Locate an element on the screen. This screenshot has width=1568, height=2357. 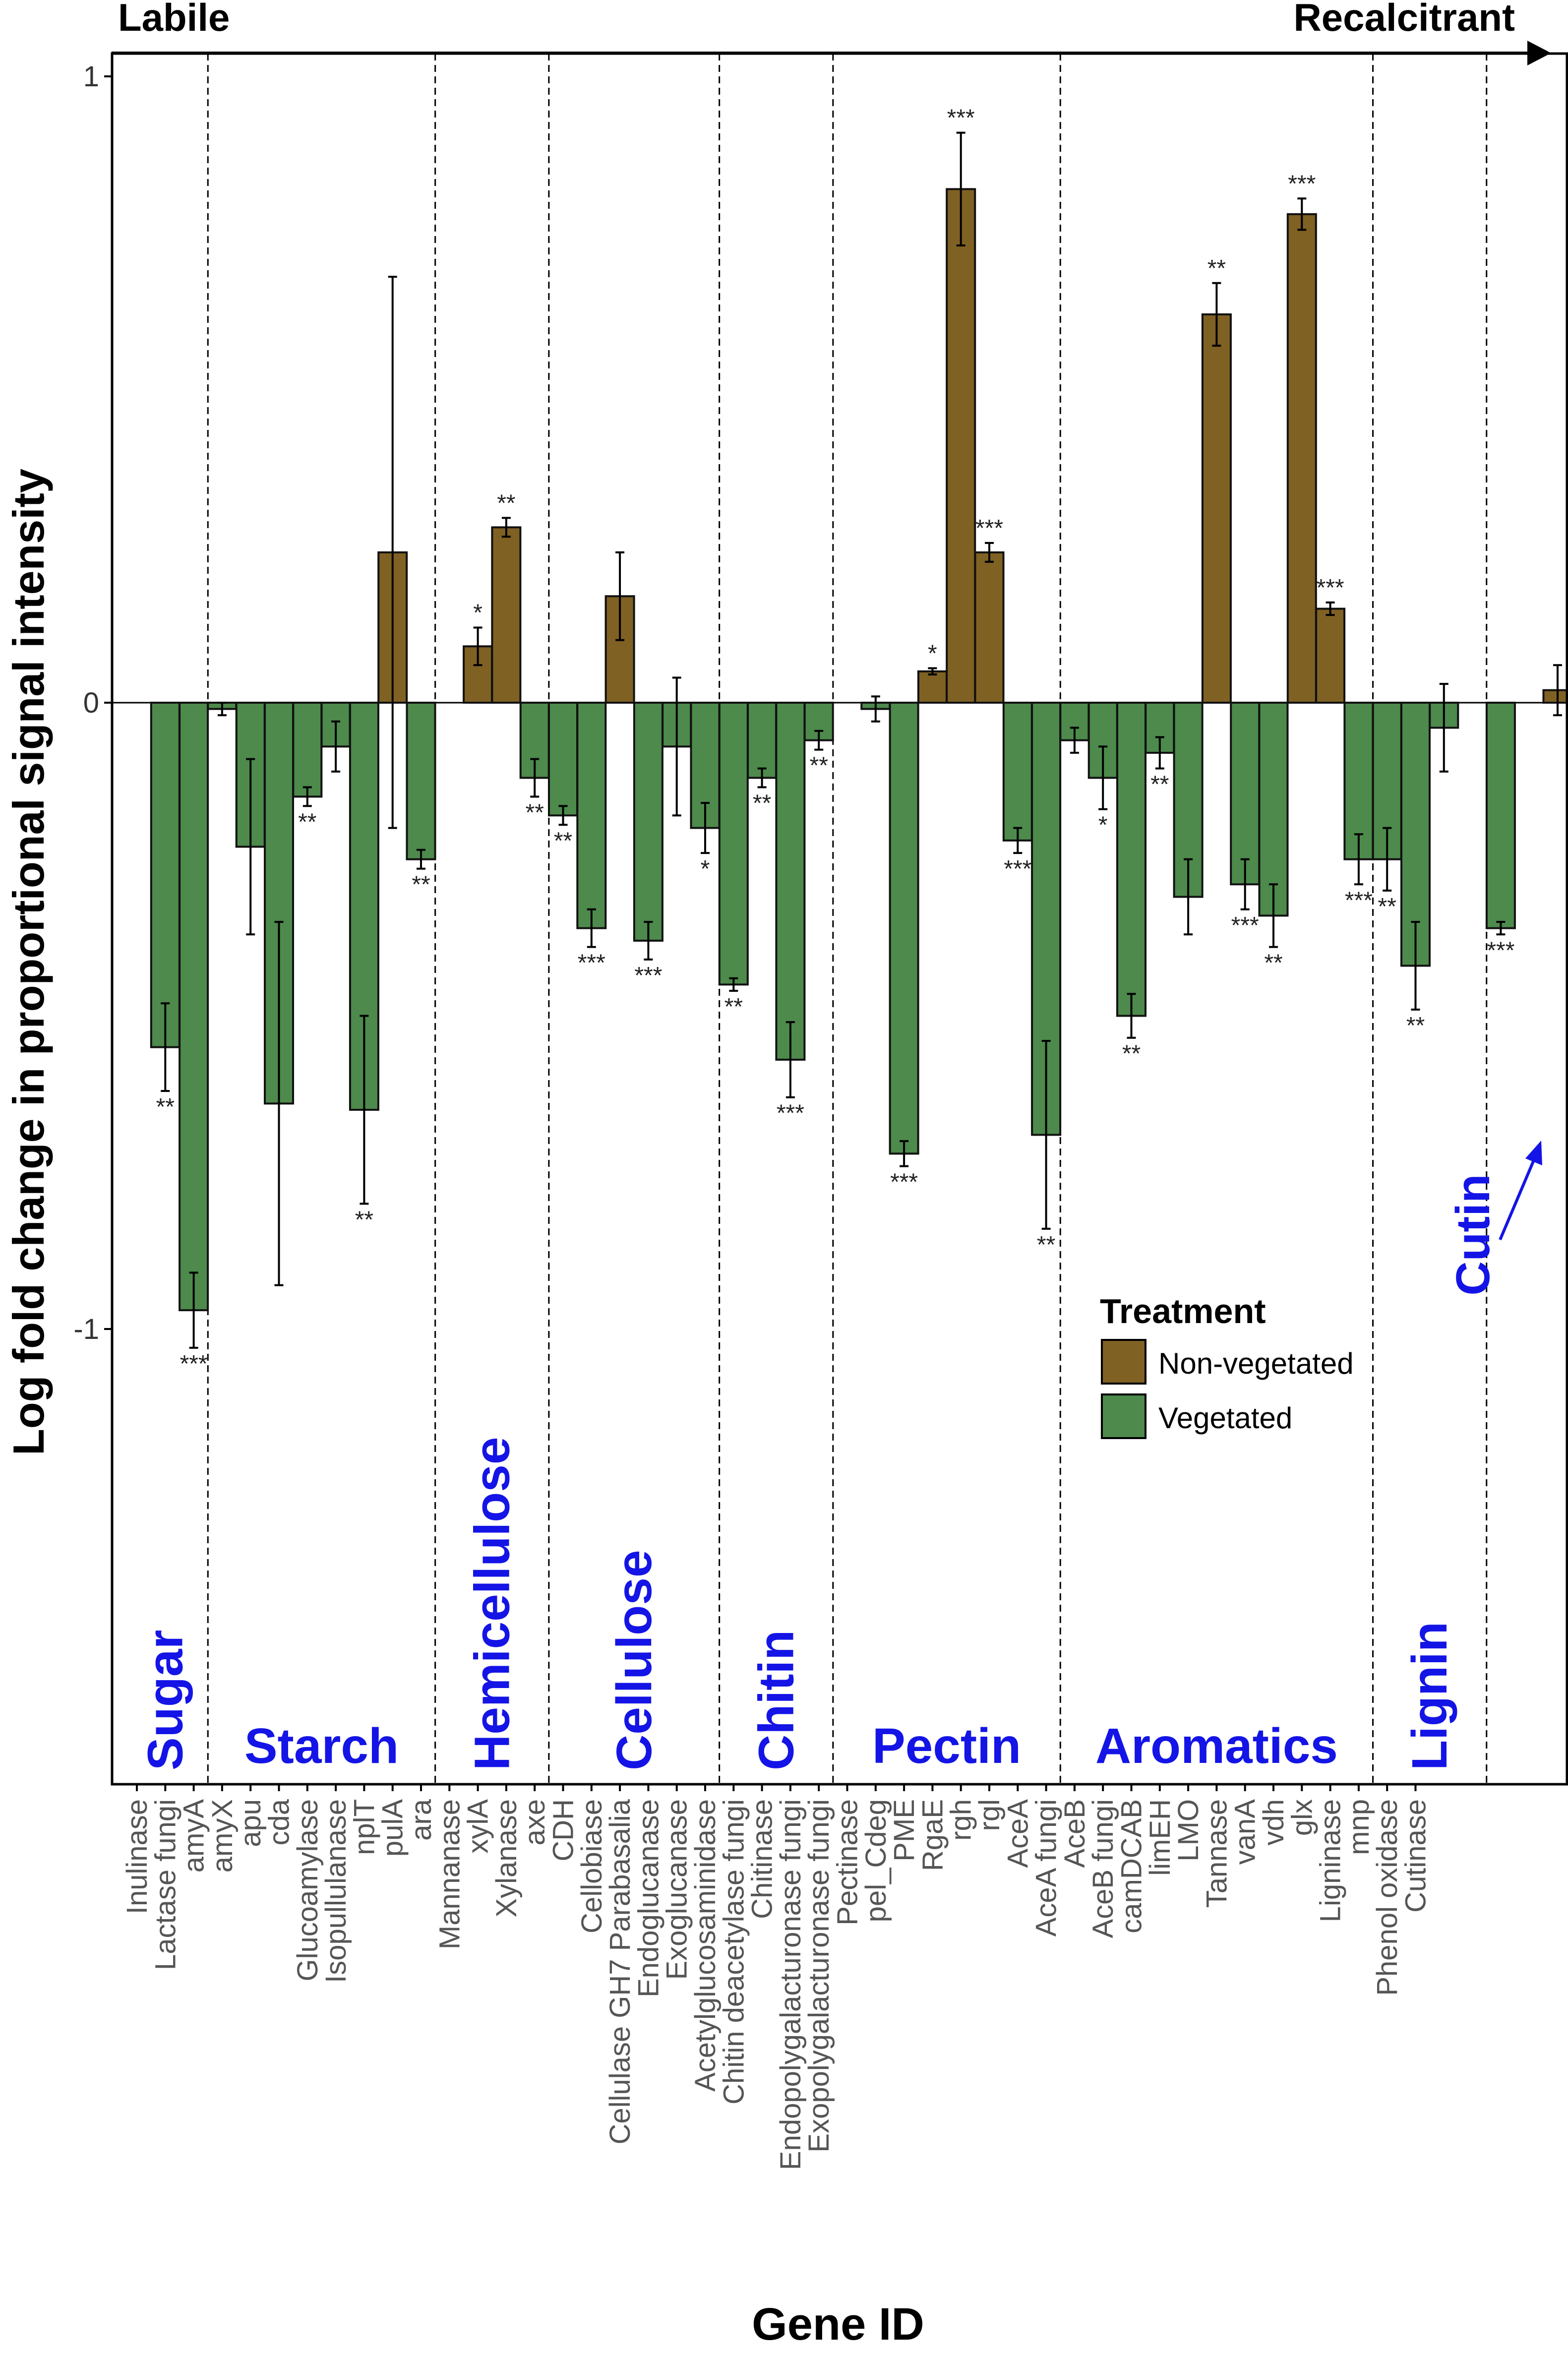
legend-label-non-vegetated: Non-vegetated is located at coordinates (1256, 1363).